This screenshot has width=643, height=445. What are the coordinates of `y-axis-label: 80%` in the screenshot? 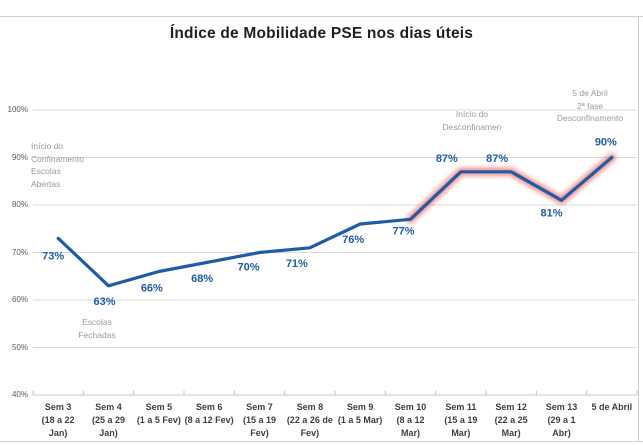 It's located at (19, 204).